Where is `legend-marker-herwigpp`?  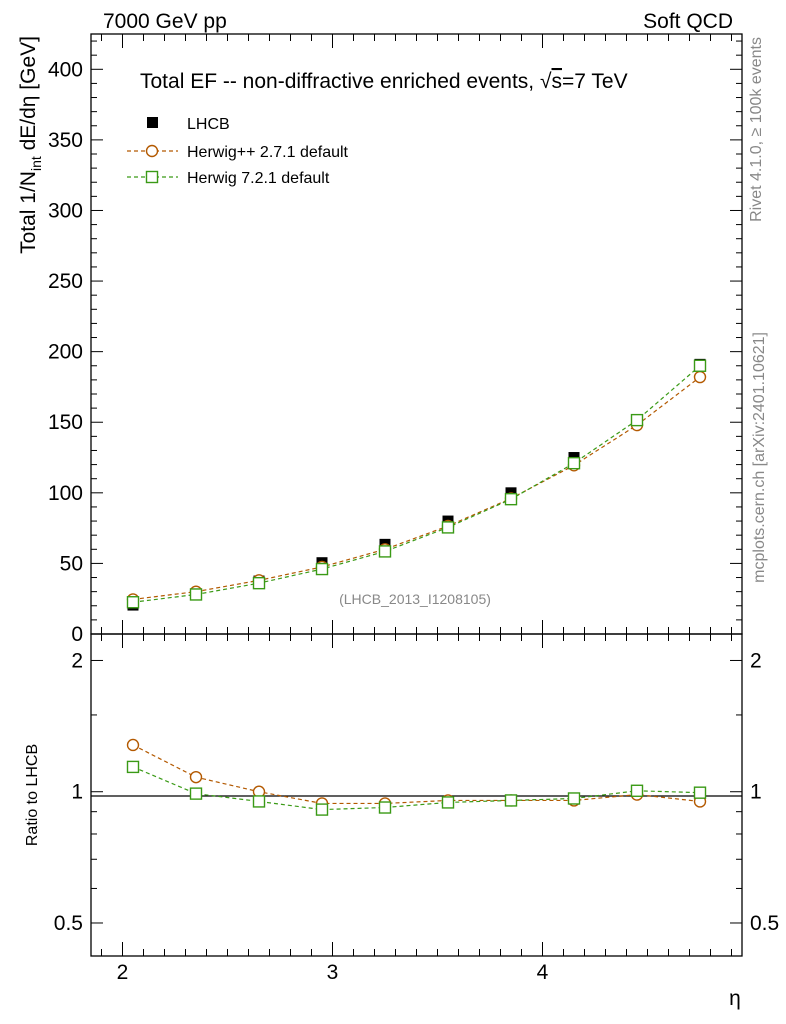 legend-marker-herwigpp is located at coordinates (152, 151).